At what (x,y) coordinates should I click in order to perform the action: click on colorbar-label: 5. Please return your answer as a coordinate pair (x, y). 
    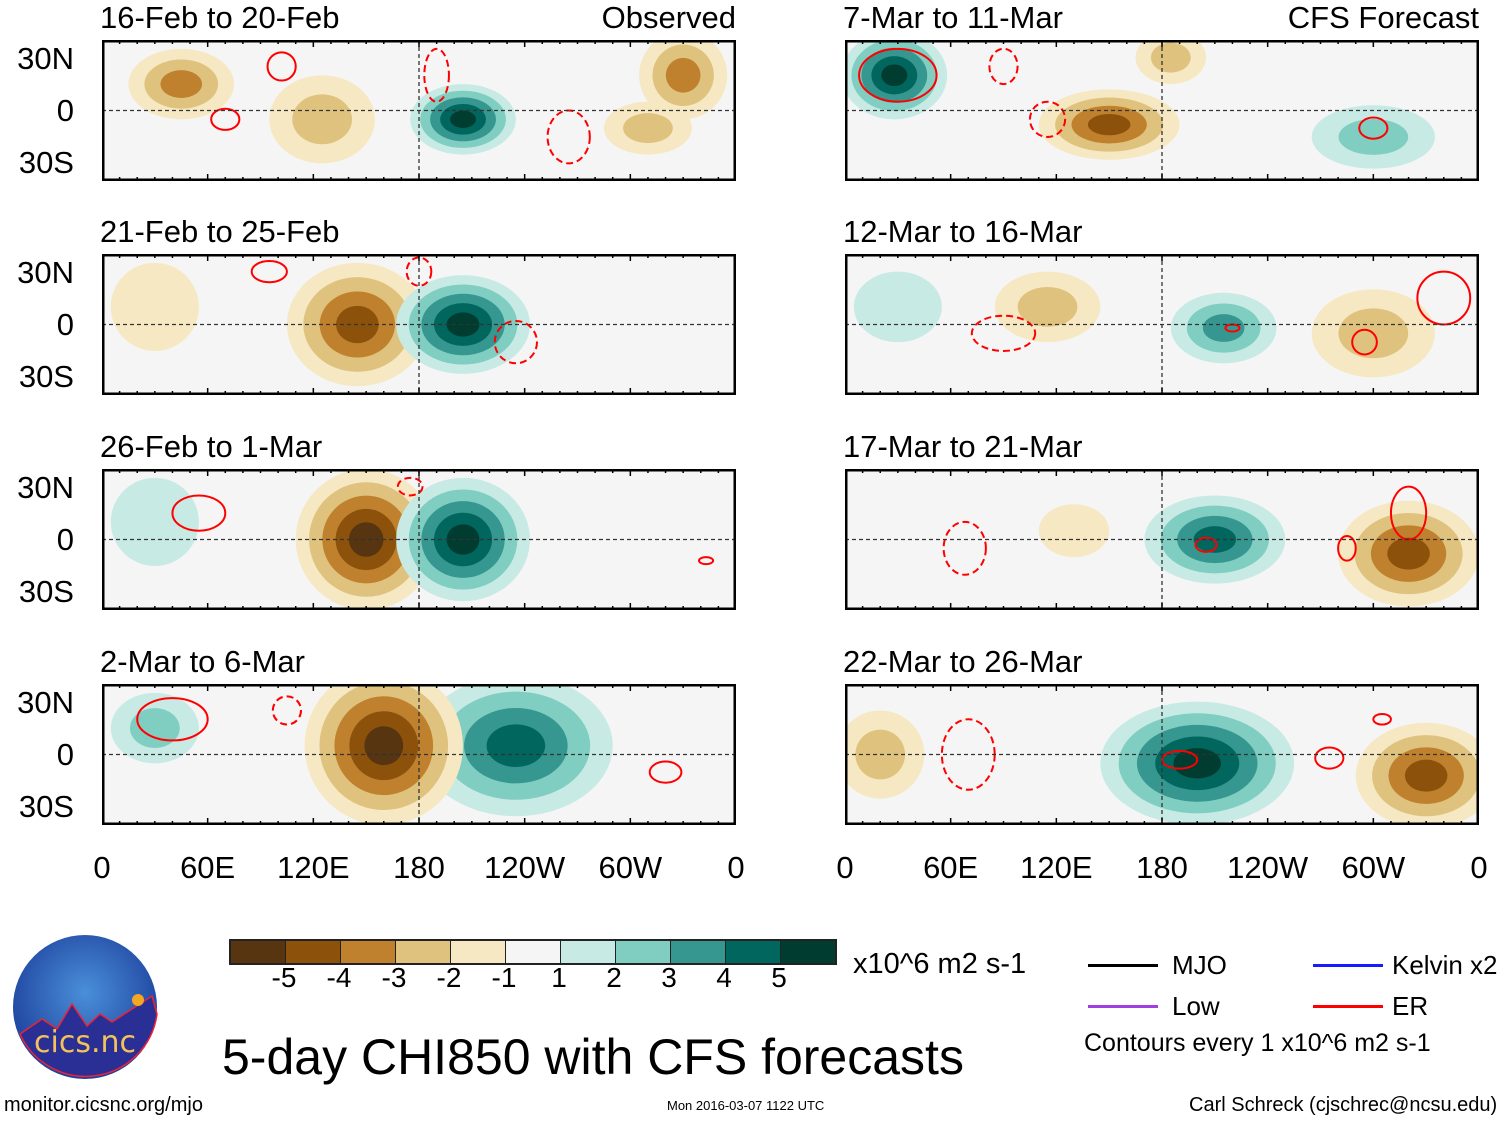
    Looking at the image, I should click on (779, 977).